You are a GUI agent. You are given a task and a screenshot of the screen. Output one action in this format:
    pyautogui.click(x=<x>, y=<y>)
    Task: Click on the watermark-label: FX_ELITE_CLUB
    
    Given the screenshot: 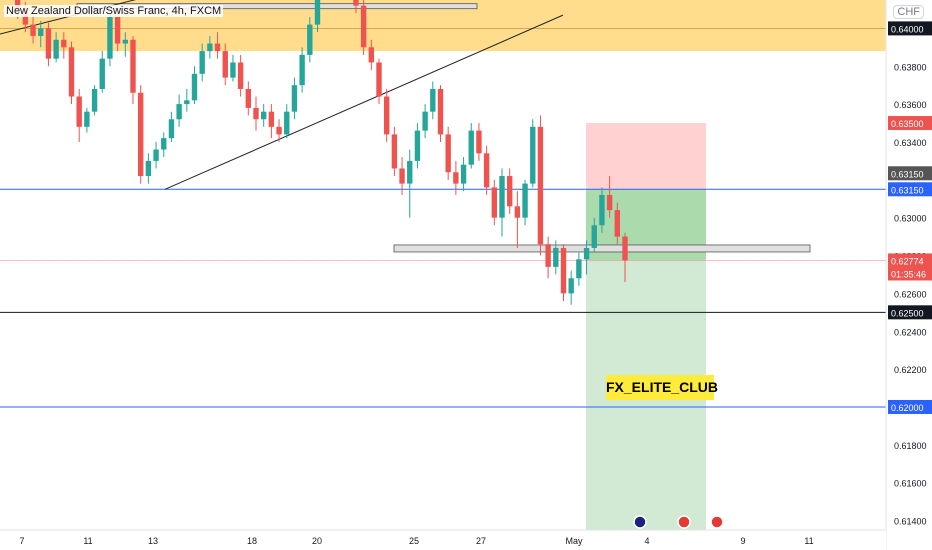 What is the action you would take?
    pyautogui.click(x=662, y=387)
    